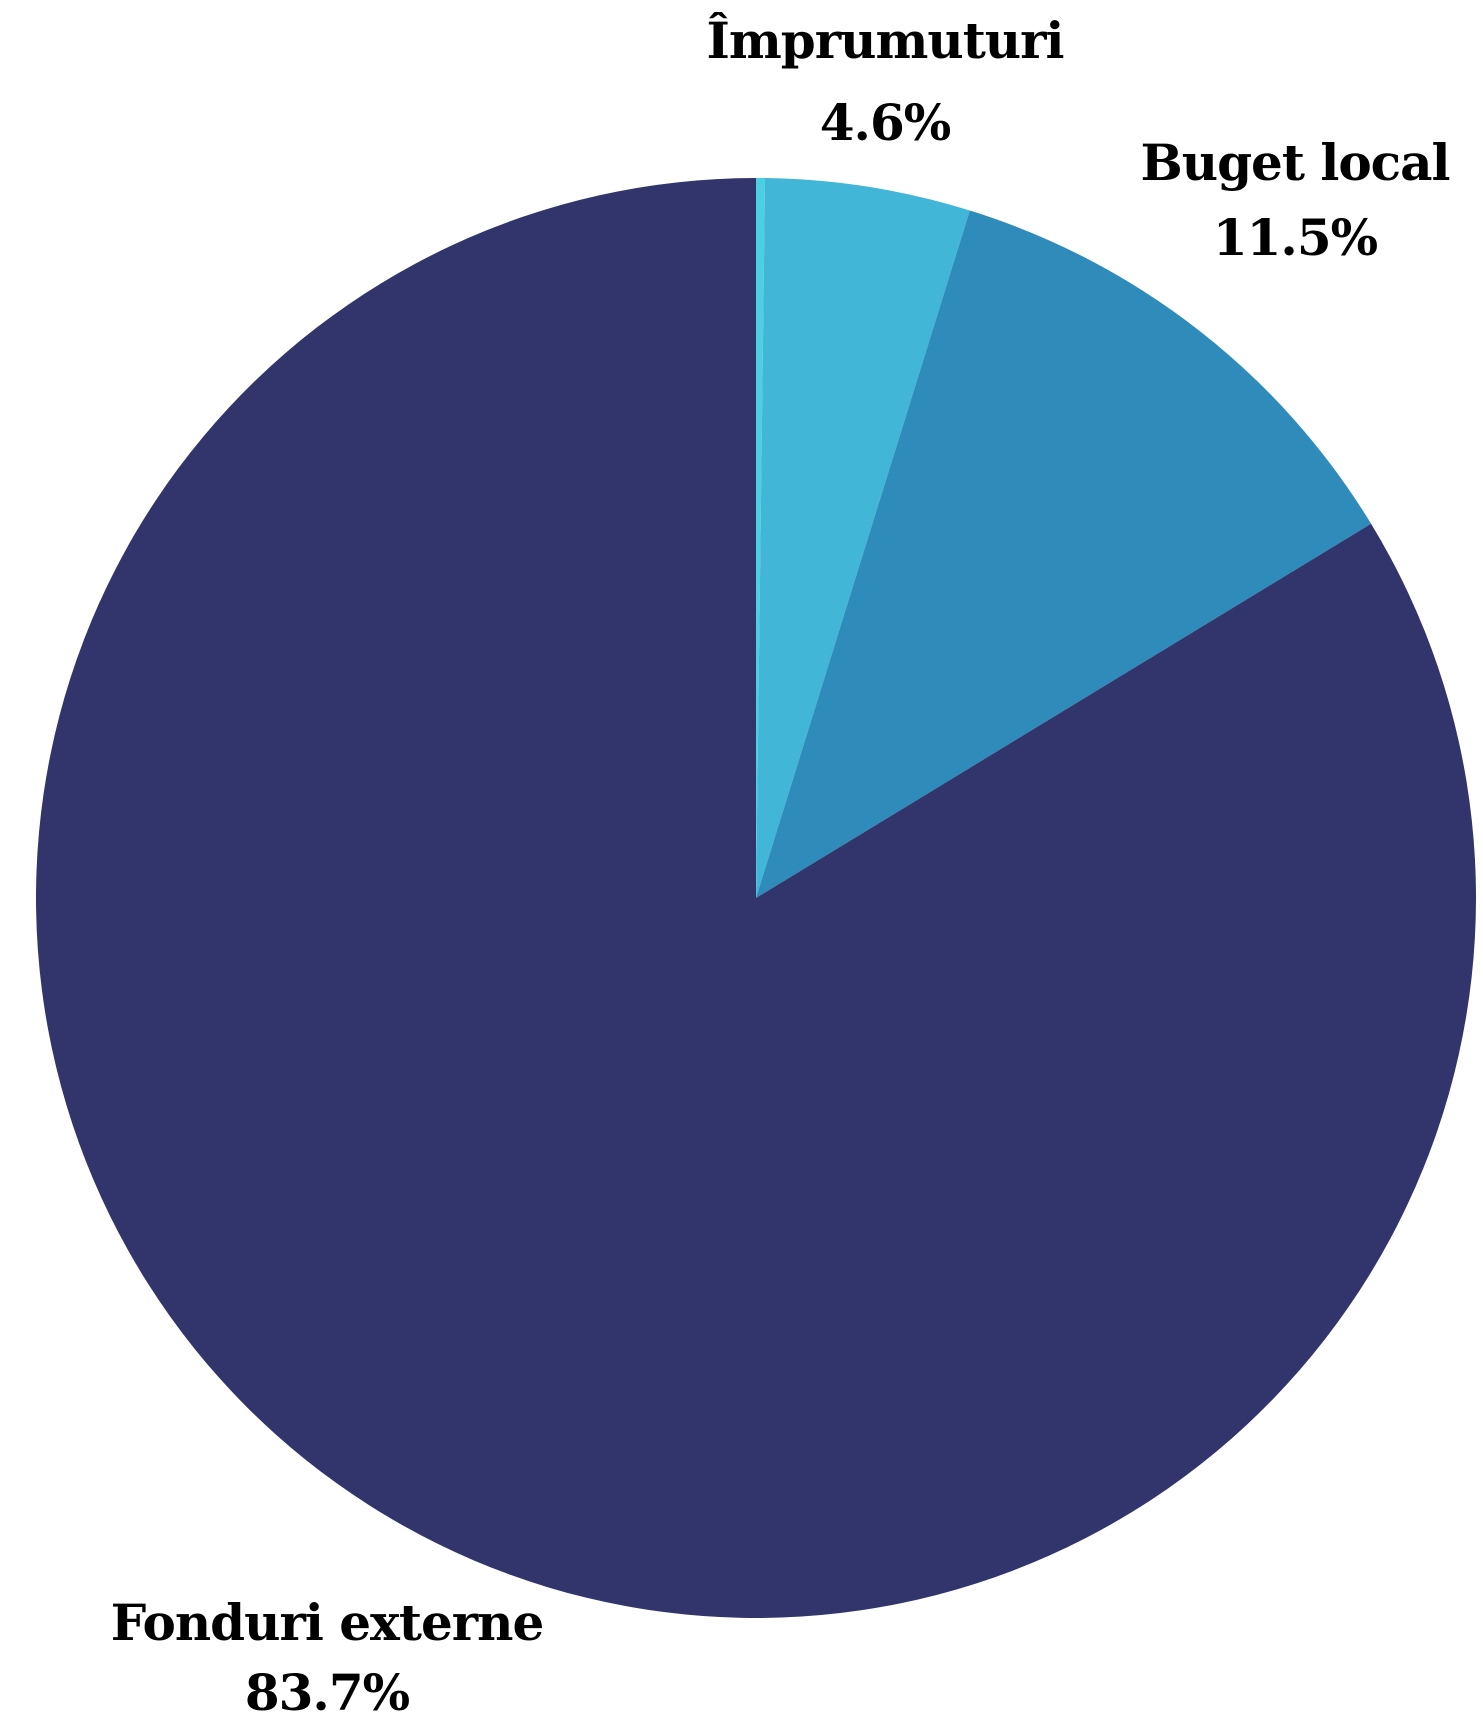 This screenshot has height=1716, width=1483. I want to click on slice-label-imprumuturi-name: Împrumuturi, so click(885, 40).